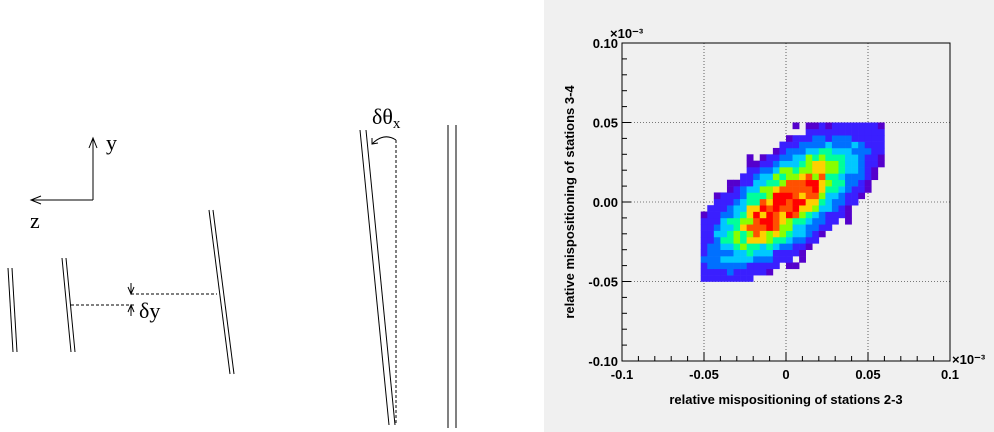 The height and width of the screenshot is (432, 994). What do you see at coordinates (223, 292) in the screenshot?
I see `station-3-plane` at bounding box center [223, 292].